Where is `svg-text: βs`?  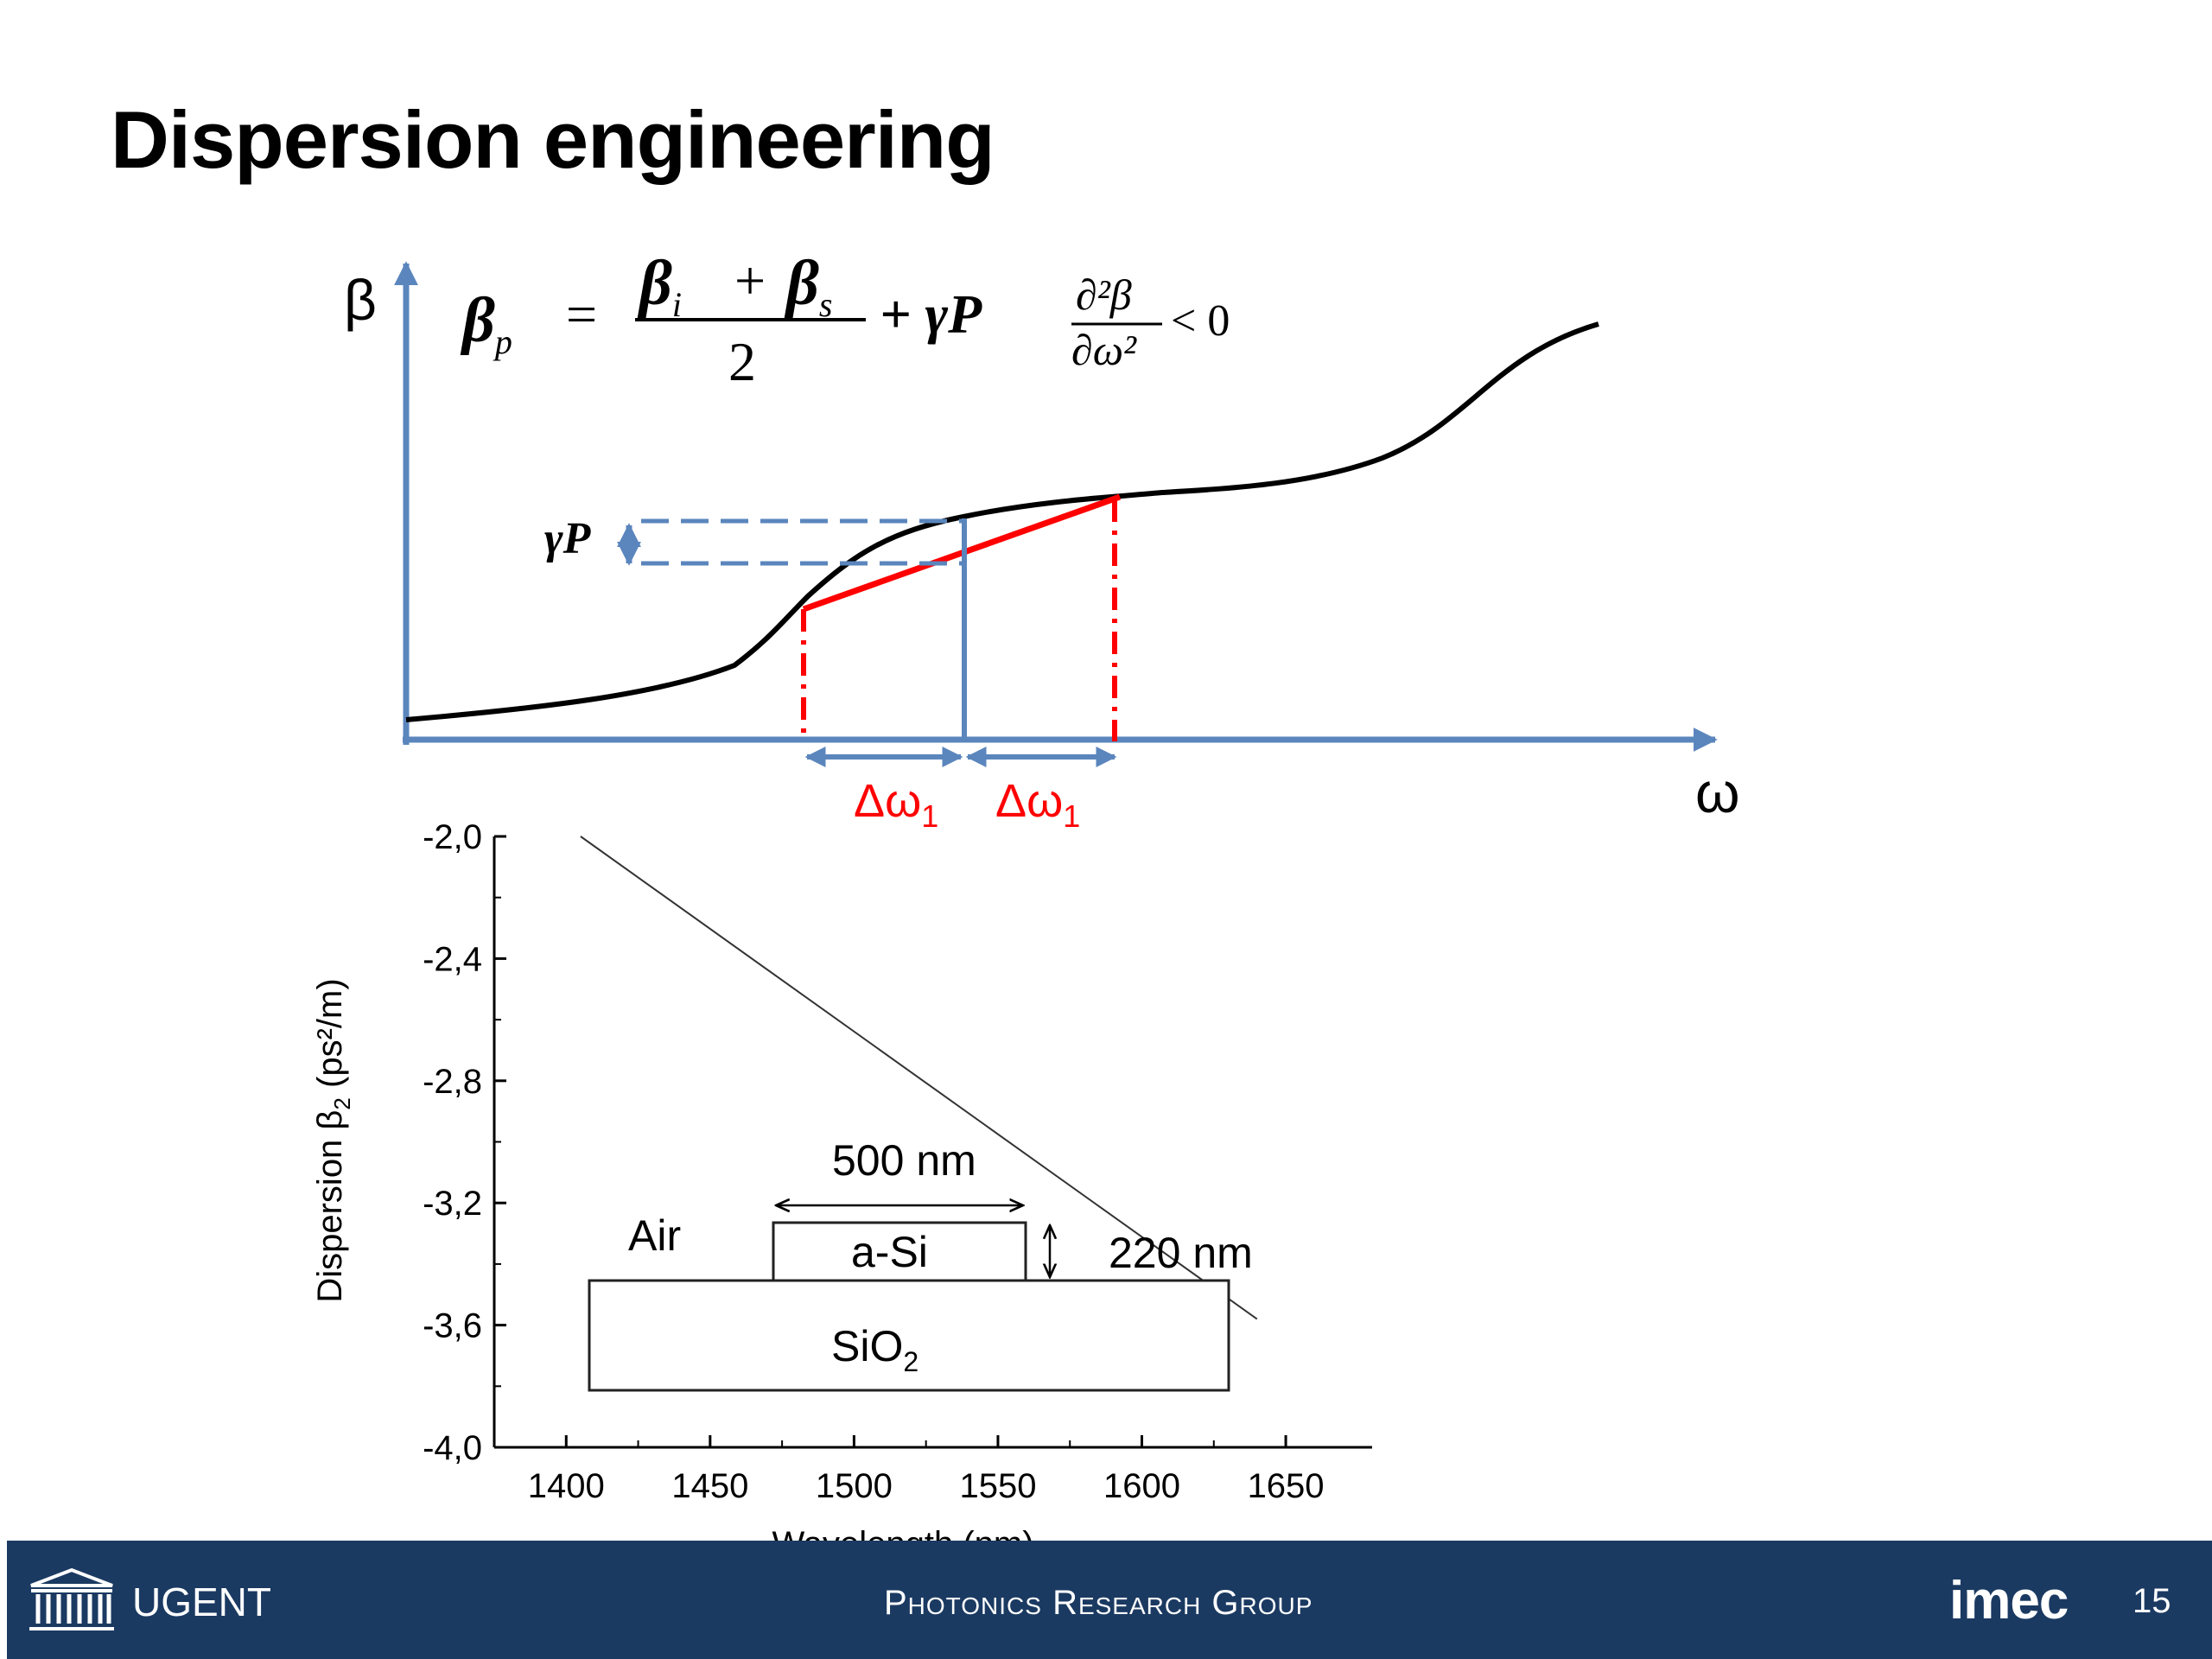
svg-text: βs is located at coordinates (808, 286).